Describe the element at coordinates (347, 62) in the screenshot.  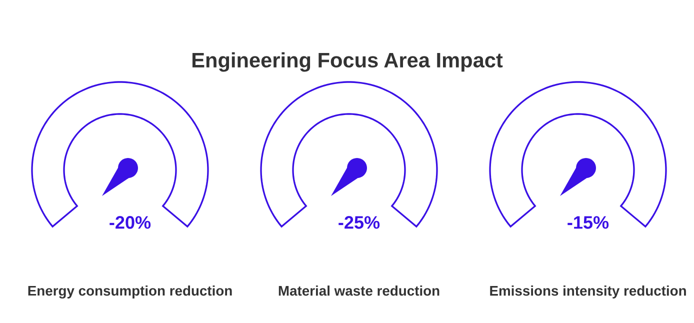
I see `text: Engineering Focus Area Impact` at that location.